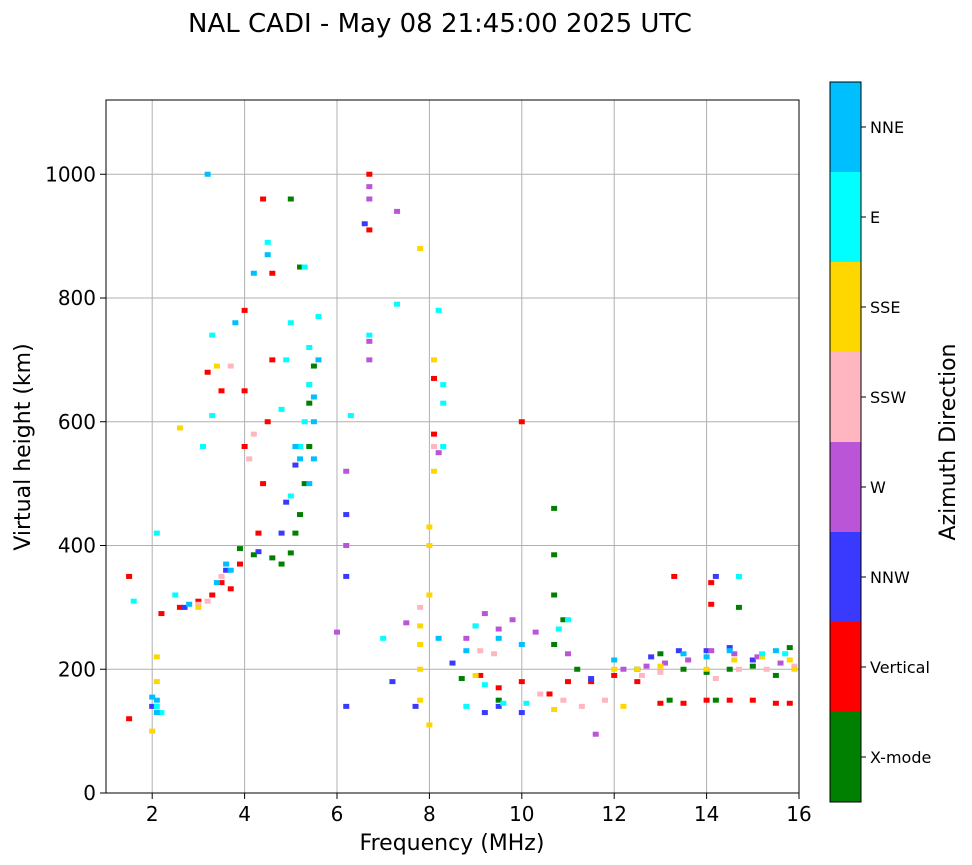  What do you see at coordinates (878, 487) in the screenshot?
I see `colorbar-tick-label: W` at bounding box center [878, 487].